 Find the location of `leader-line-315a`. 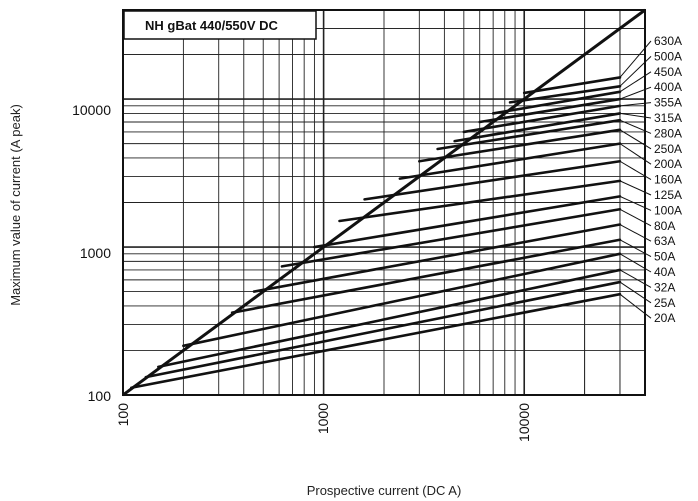

leader-line-315a is located at coordinates (635, 115).